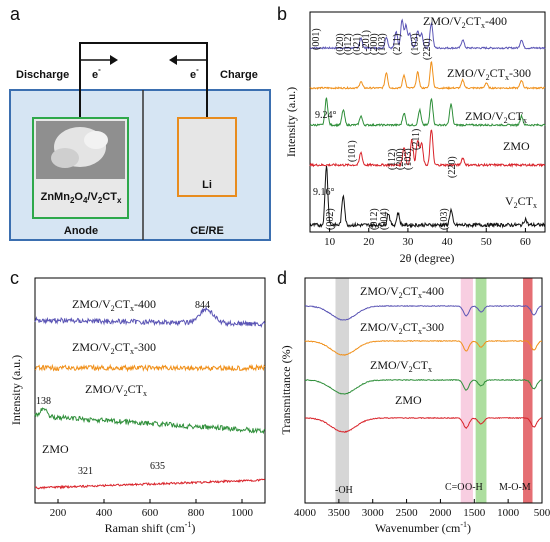  What do you see at coordinates (427, 49) in the screenshot?
I see `xrd-hkl-220: (220)` at bounding box center [427, 49].